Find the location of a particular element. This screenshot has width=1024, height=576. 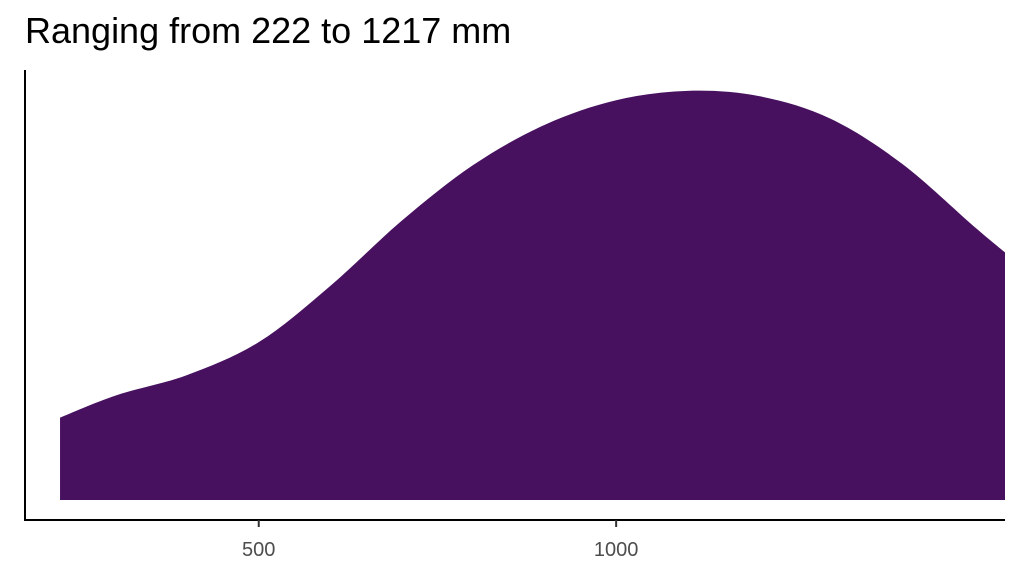

x-tick-label: 1000 is located at coordinates (616, 550).